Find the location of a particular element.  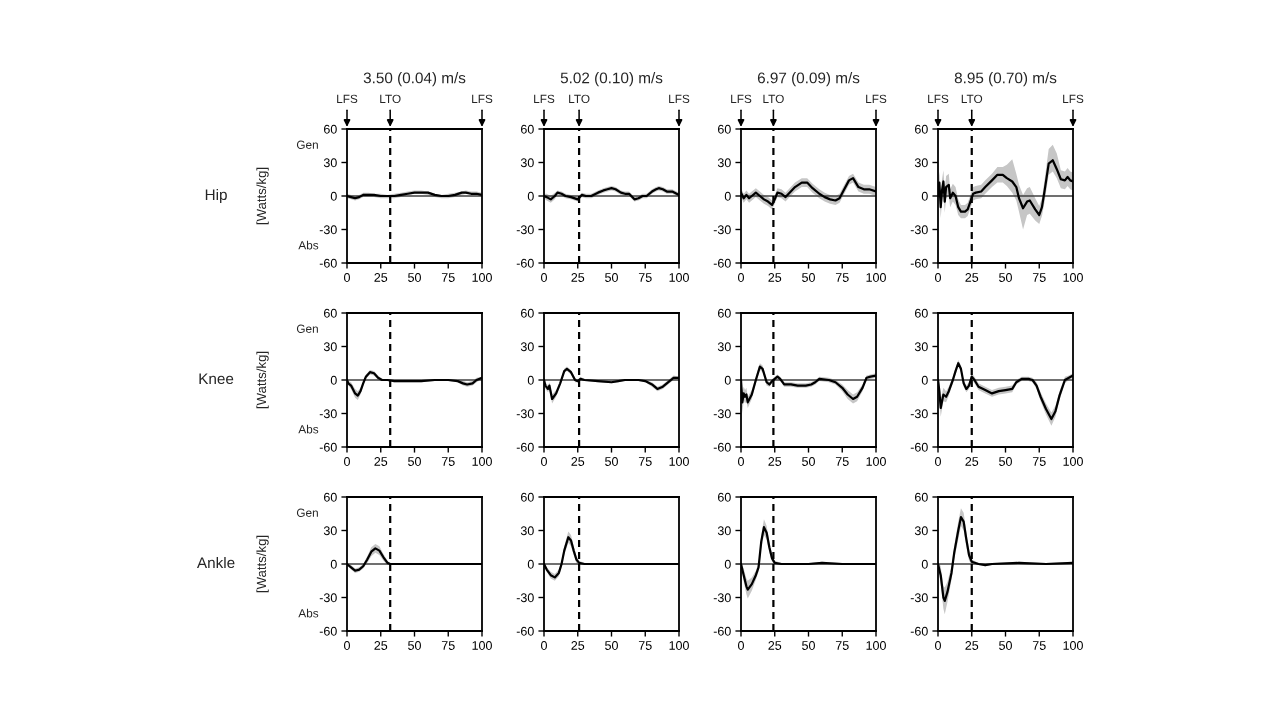

chart-title: 3.50 (0.04) m/s is located at coordinates (414, 79).